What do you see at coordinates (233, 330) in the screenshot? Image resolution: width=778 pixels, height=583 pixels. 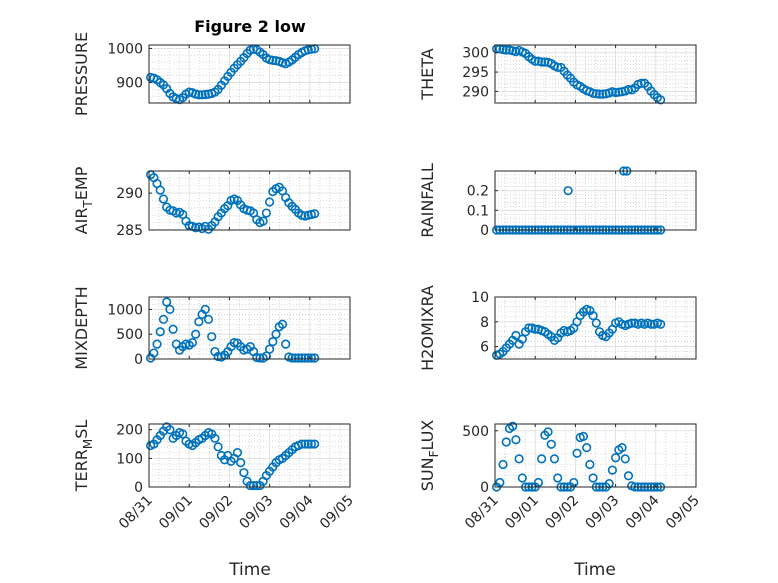 I see `series-mixdepth` at bounding box center [233, 330].